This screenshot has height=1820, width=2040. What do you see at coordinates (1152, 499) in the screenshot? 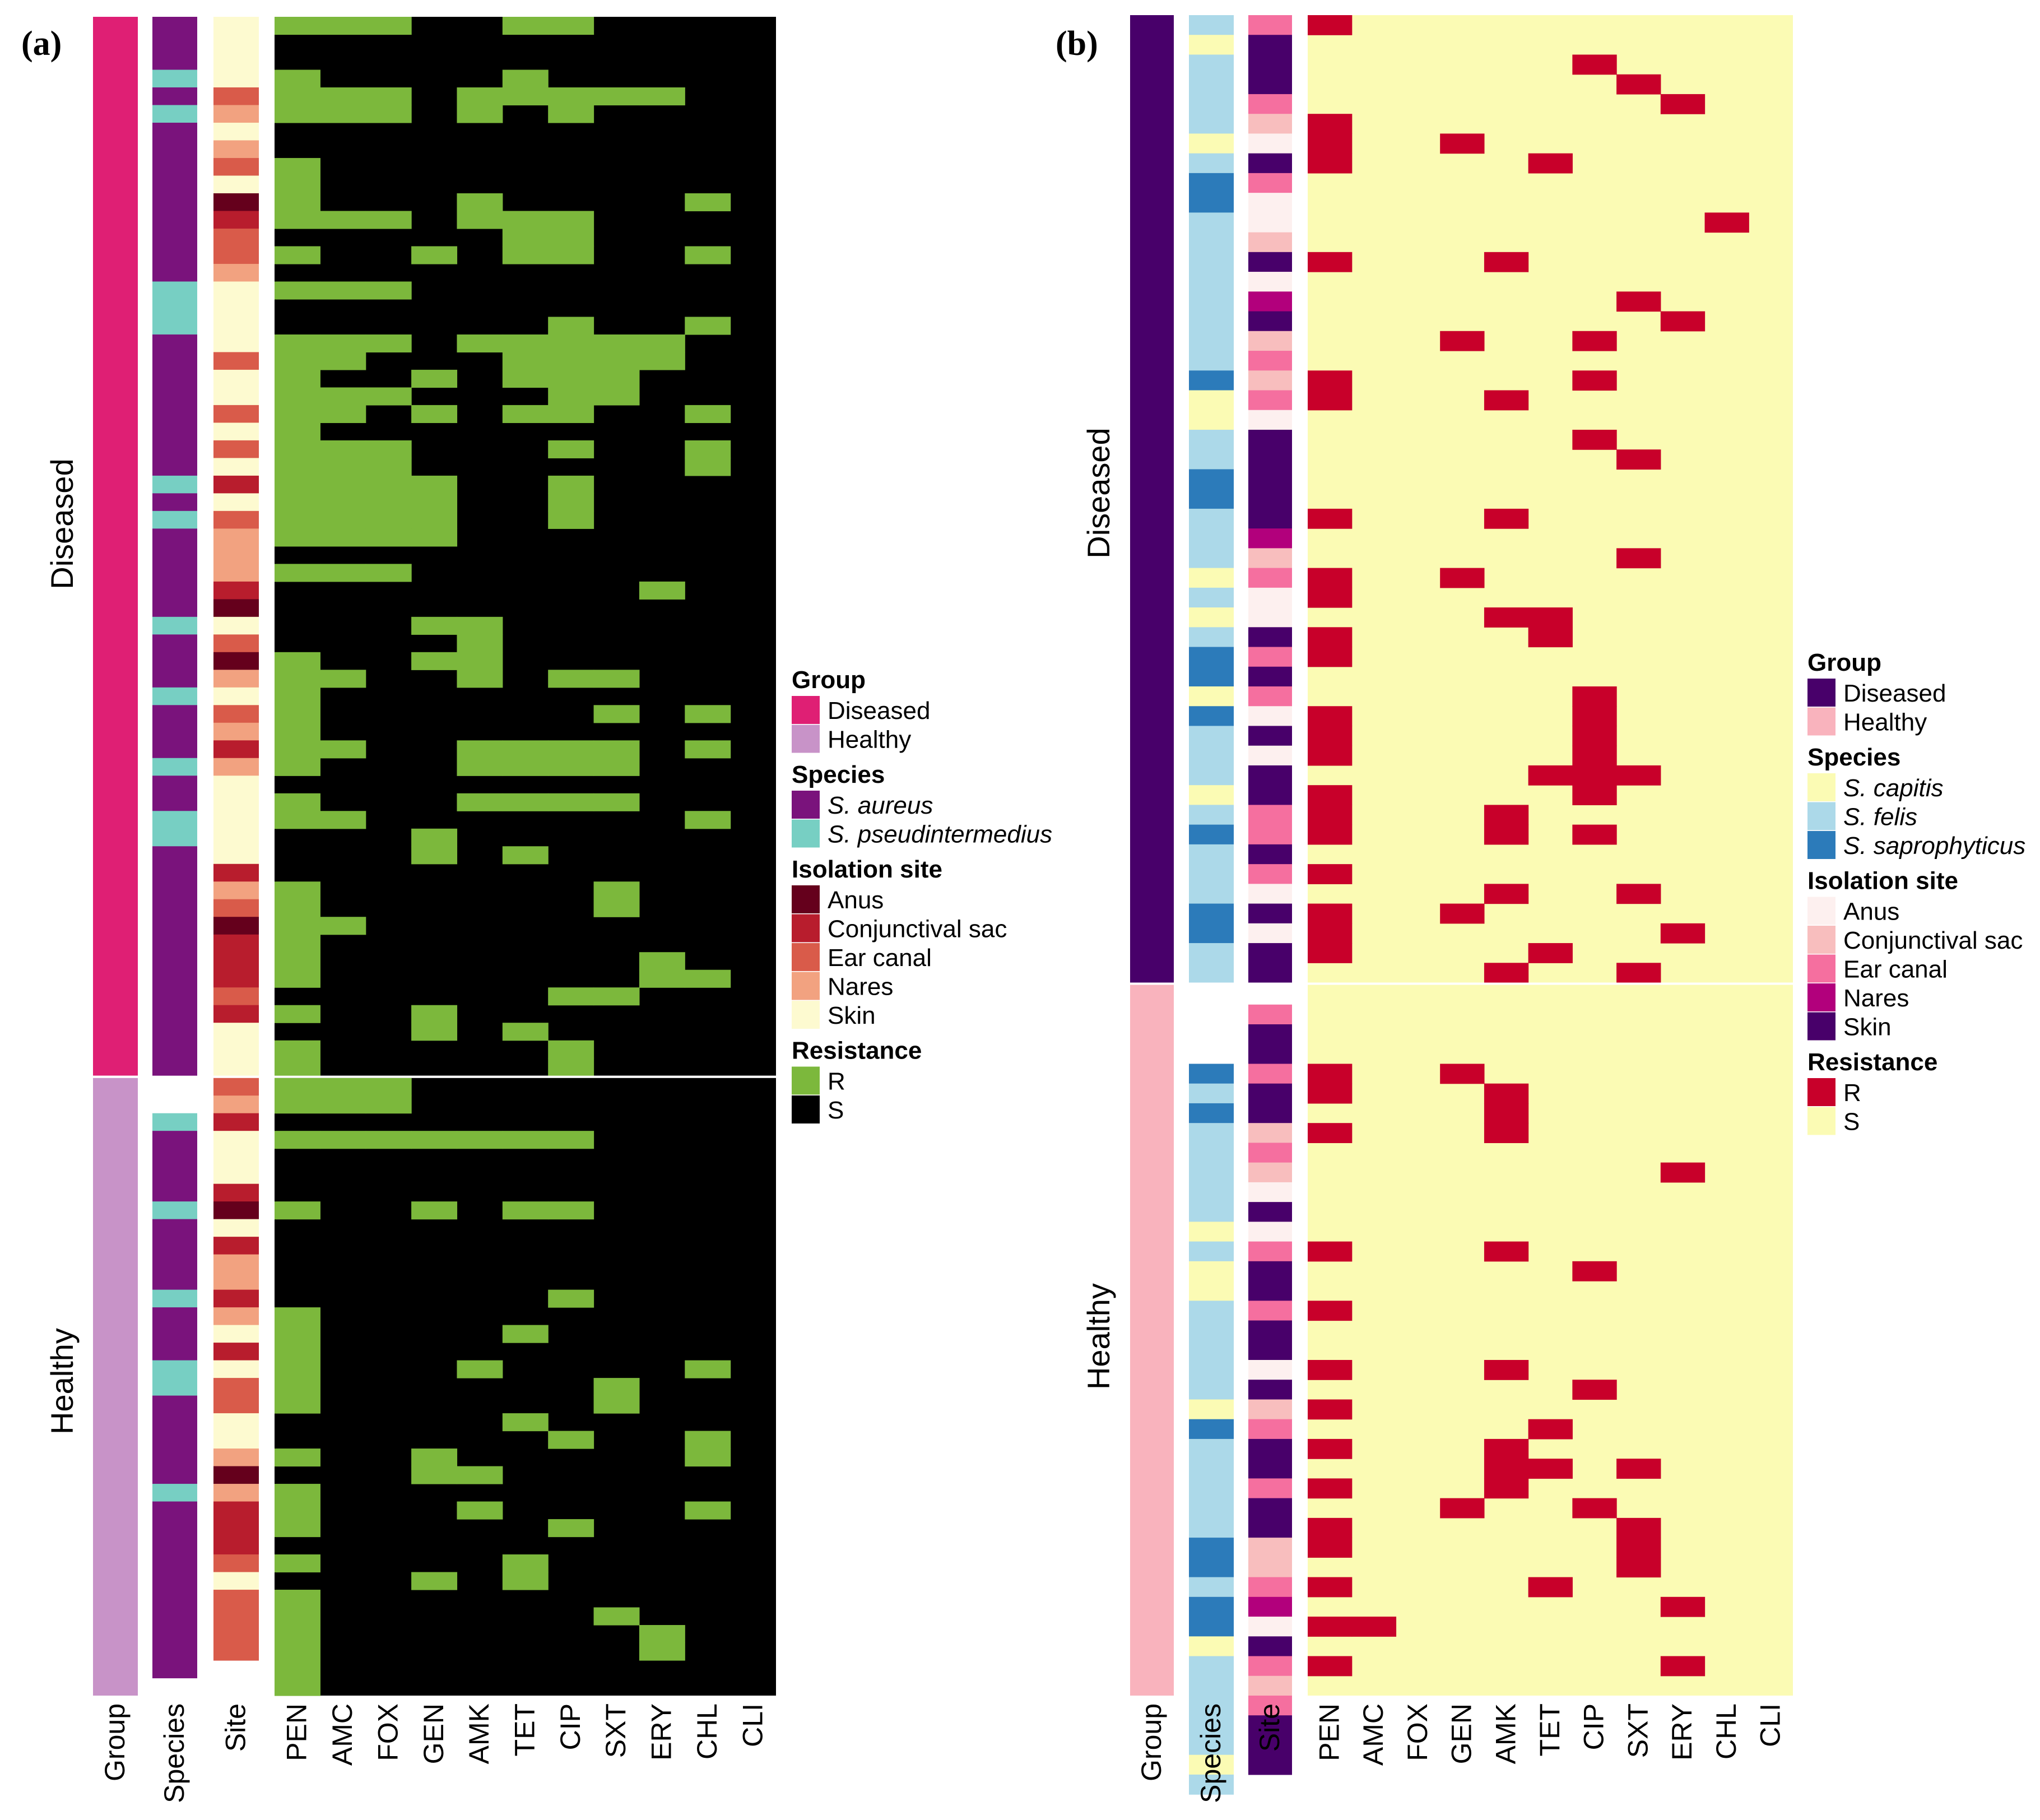
I see `group-segment` at bounding box center [1152, 499].